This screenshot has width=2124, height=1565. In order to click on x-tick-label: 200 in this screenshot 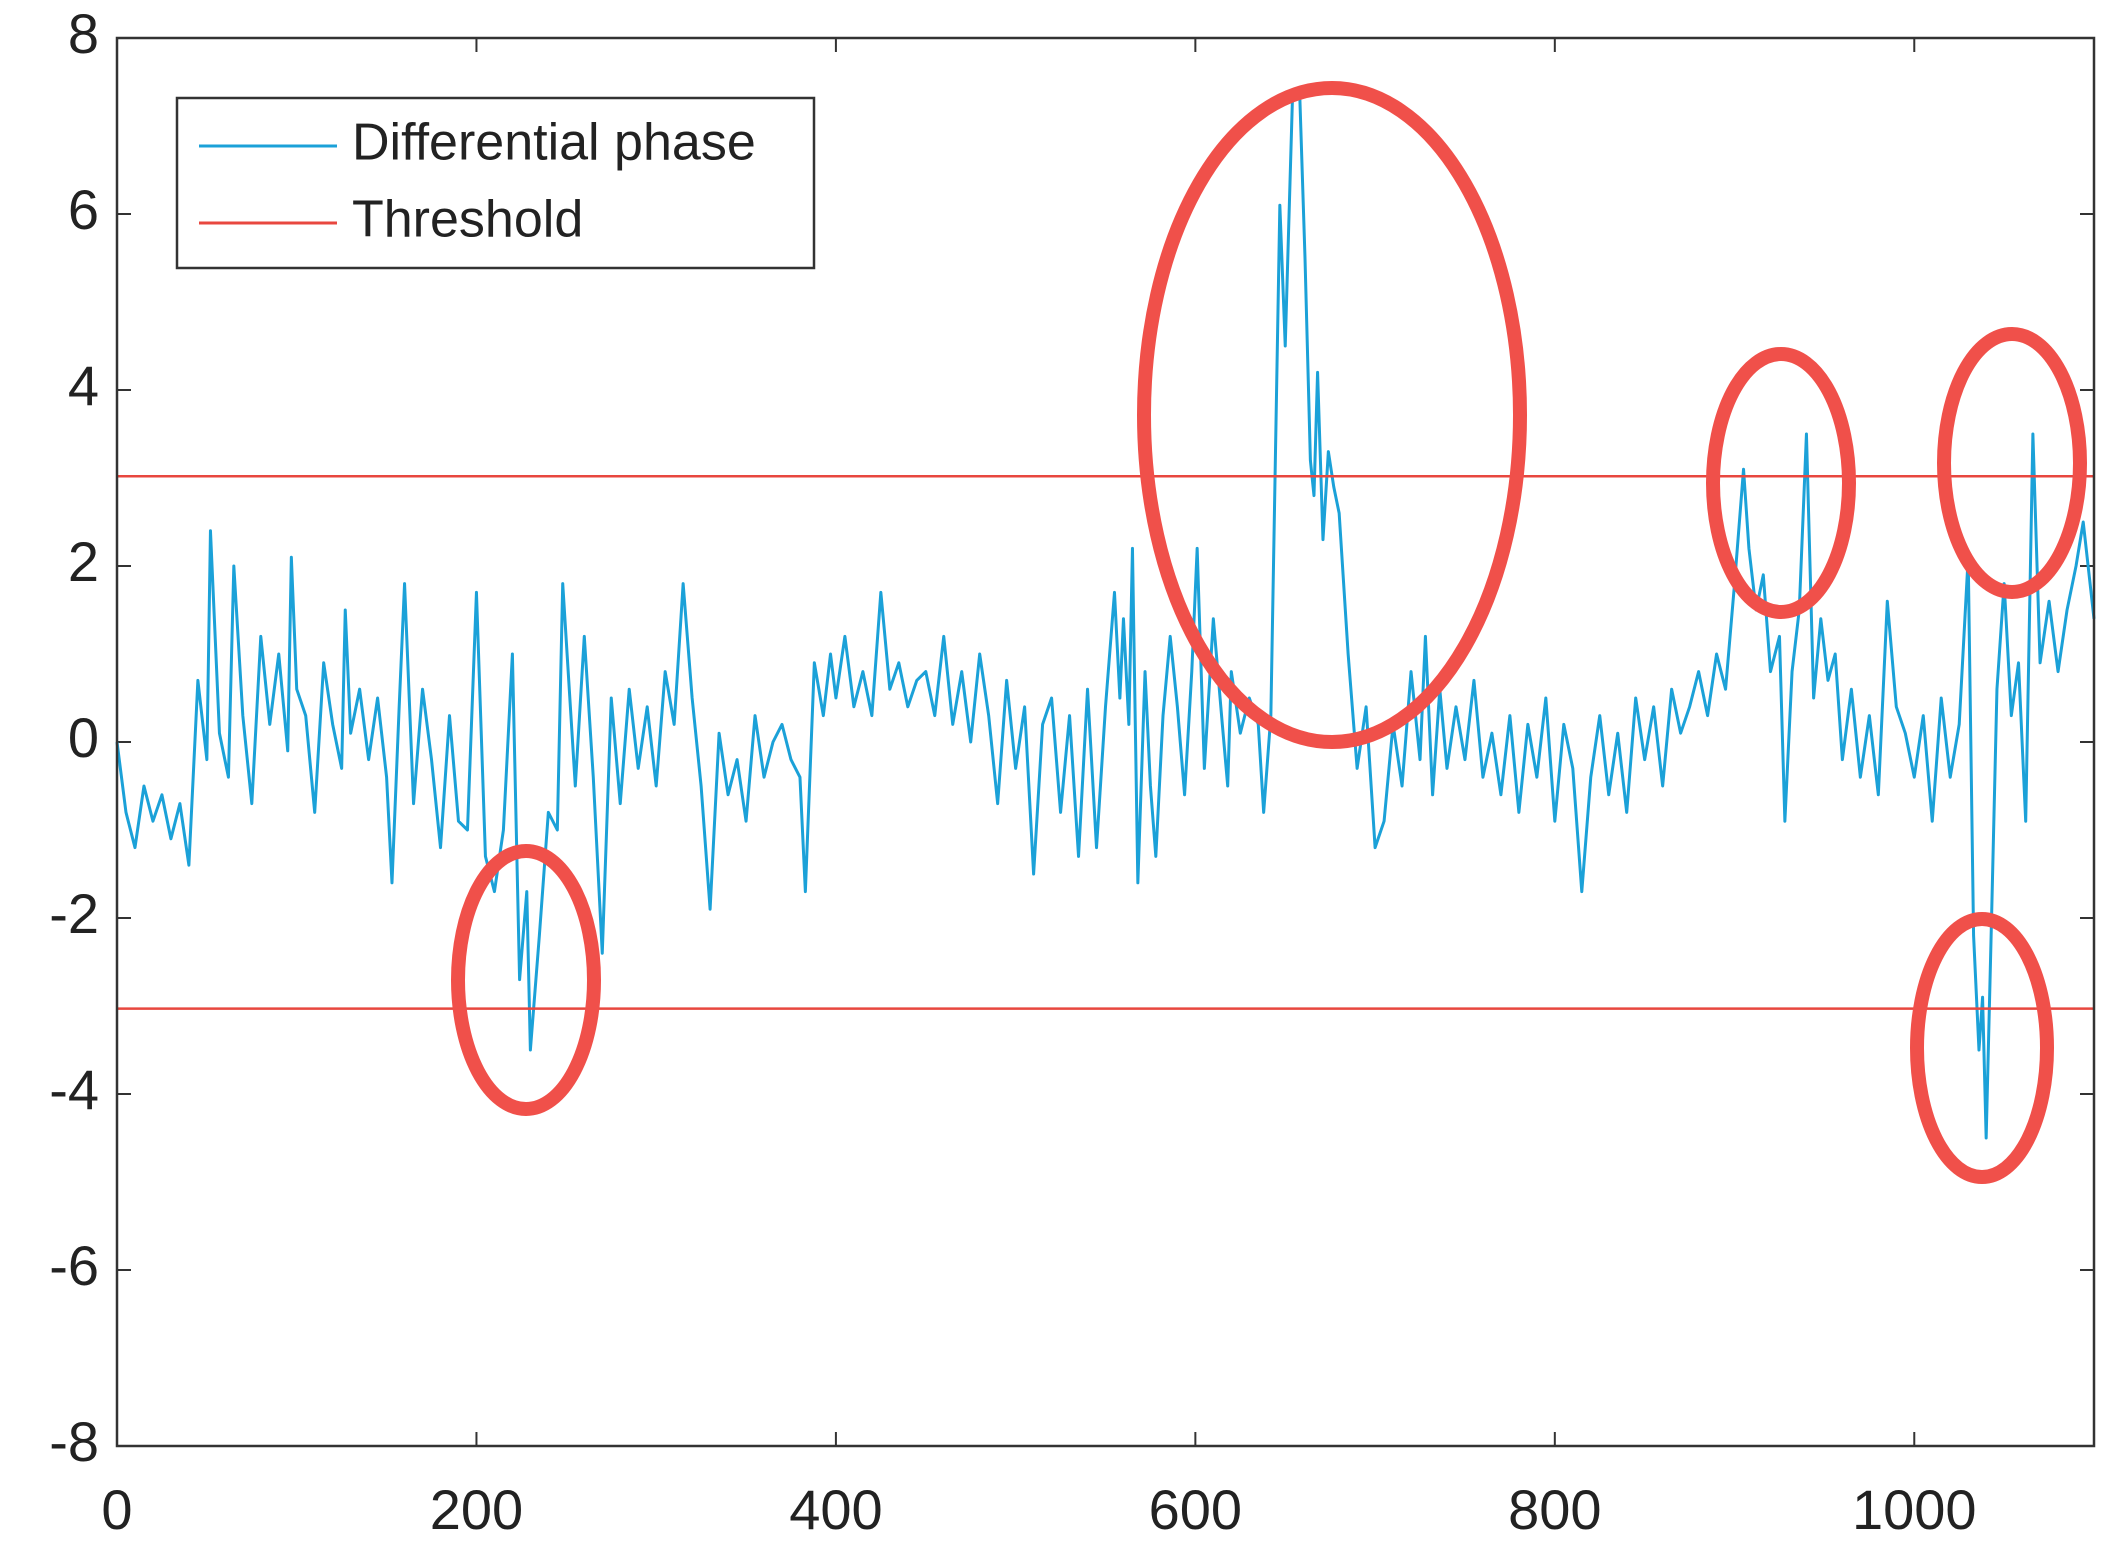, I will do `click(476, 1509)`.